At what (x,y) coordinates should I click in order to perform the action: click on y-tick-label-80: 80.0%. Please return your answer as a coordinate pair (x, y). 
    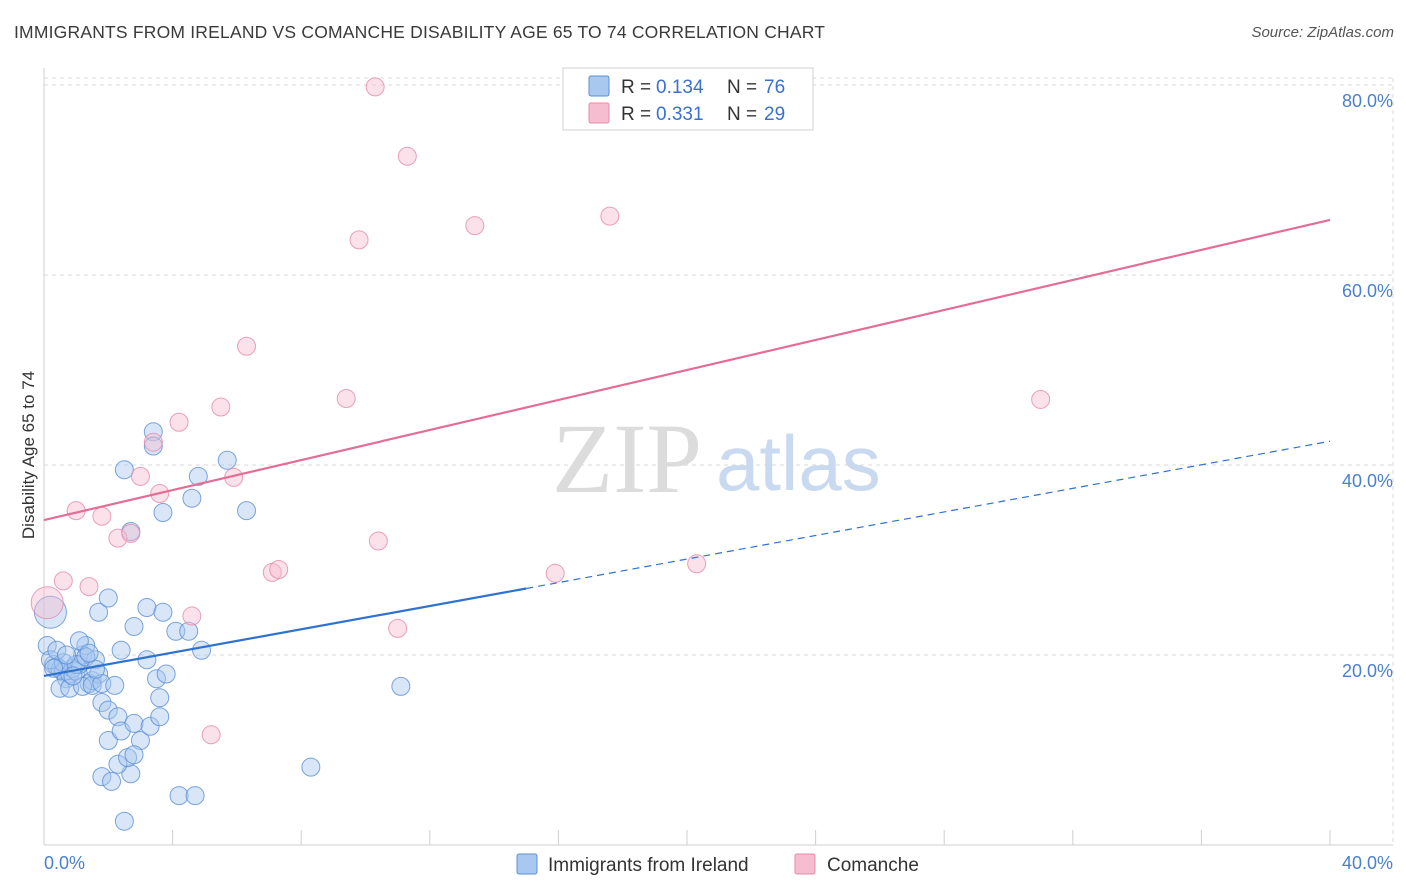
    Looking at the image, I should click on (1367, 101).